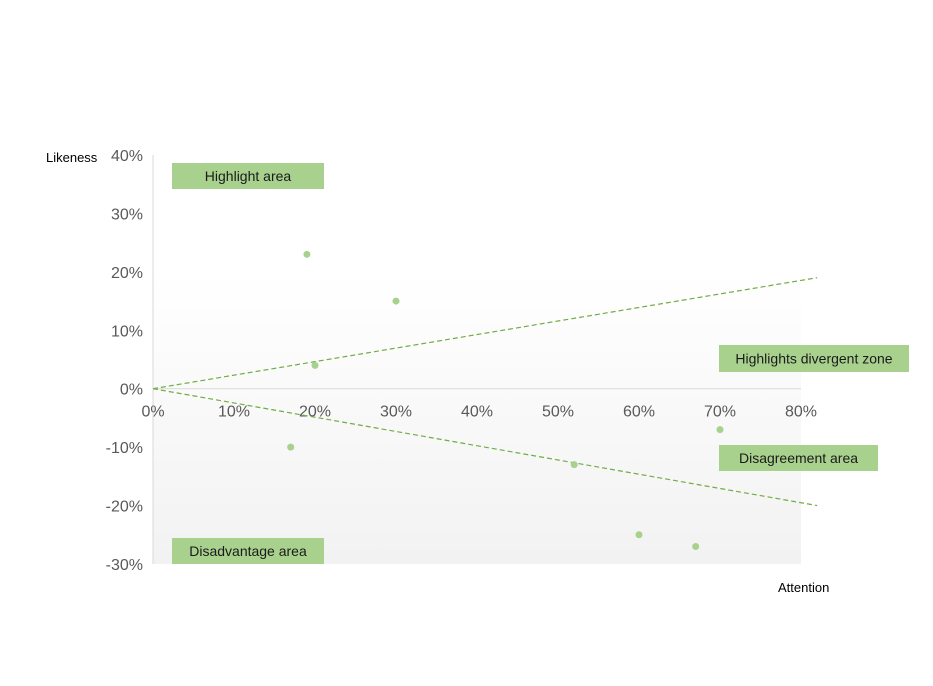 This screenshot has height=686, width=933. Describe the element at coordinates (131, 390) in the screenshot. I see `y-tick-label: 0%` at that location.